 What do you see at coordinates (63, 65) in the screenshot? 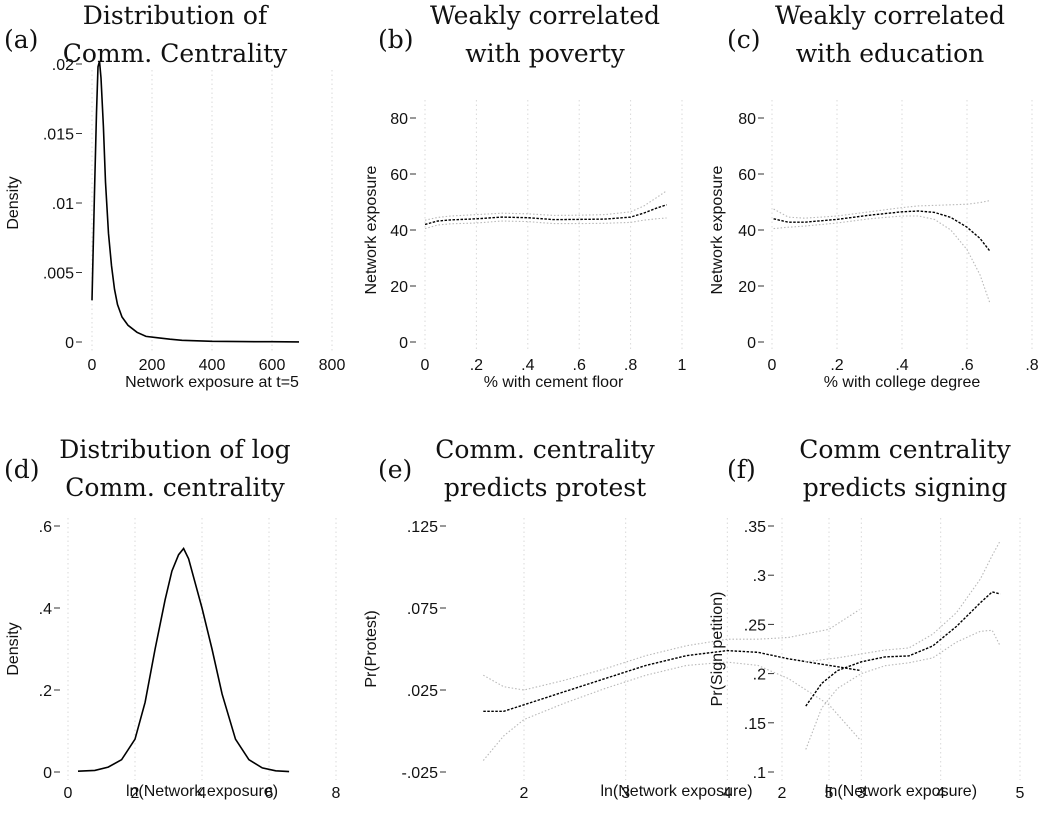
I see `y-tick-label: .02` at bounding box center [63, 65].